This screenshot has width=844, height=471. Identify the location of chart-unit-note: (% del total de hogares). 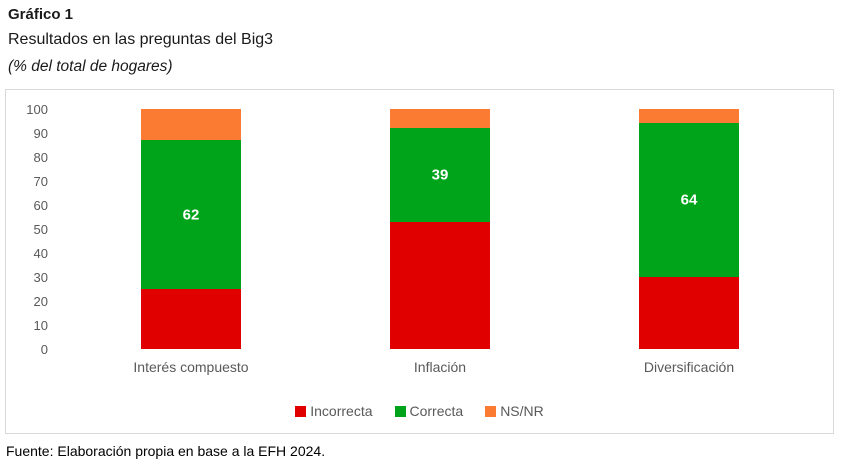
(90, 66).